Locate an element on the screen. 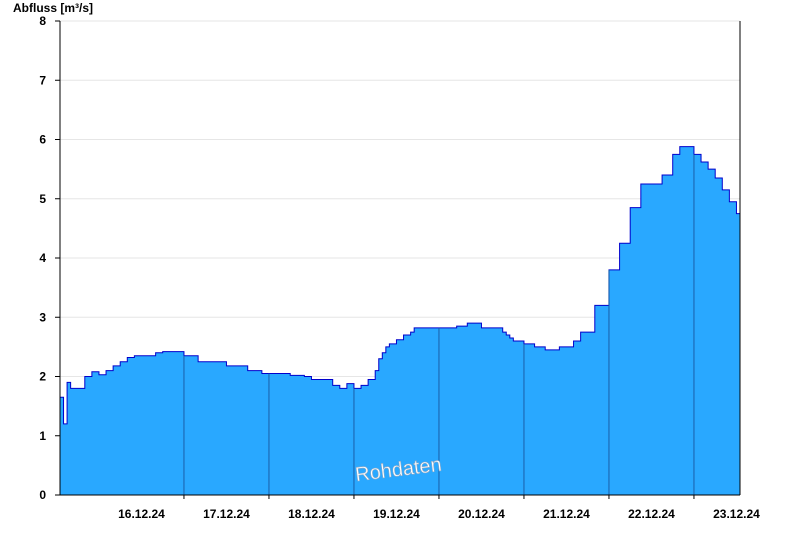  y-tick-label: 7 is located at coordinates (42, 80).